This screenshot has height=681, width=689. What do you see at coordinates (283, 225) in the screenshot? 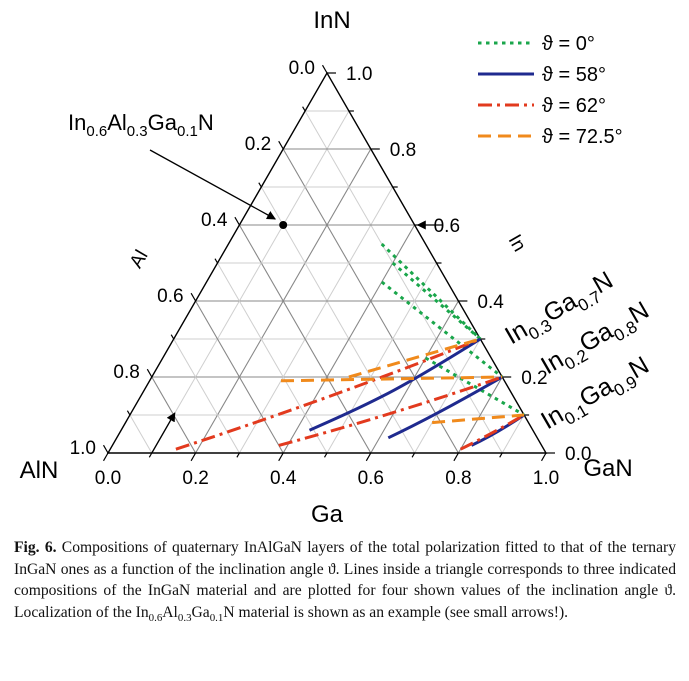
I see `example-point` at bounding box center [283, 225].